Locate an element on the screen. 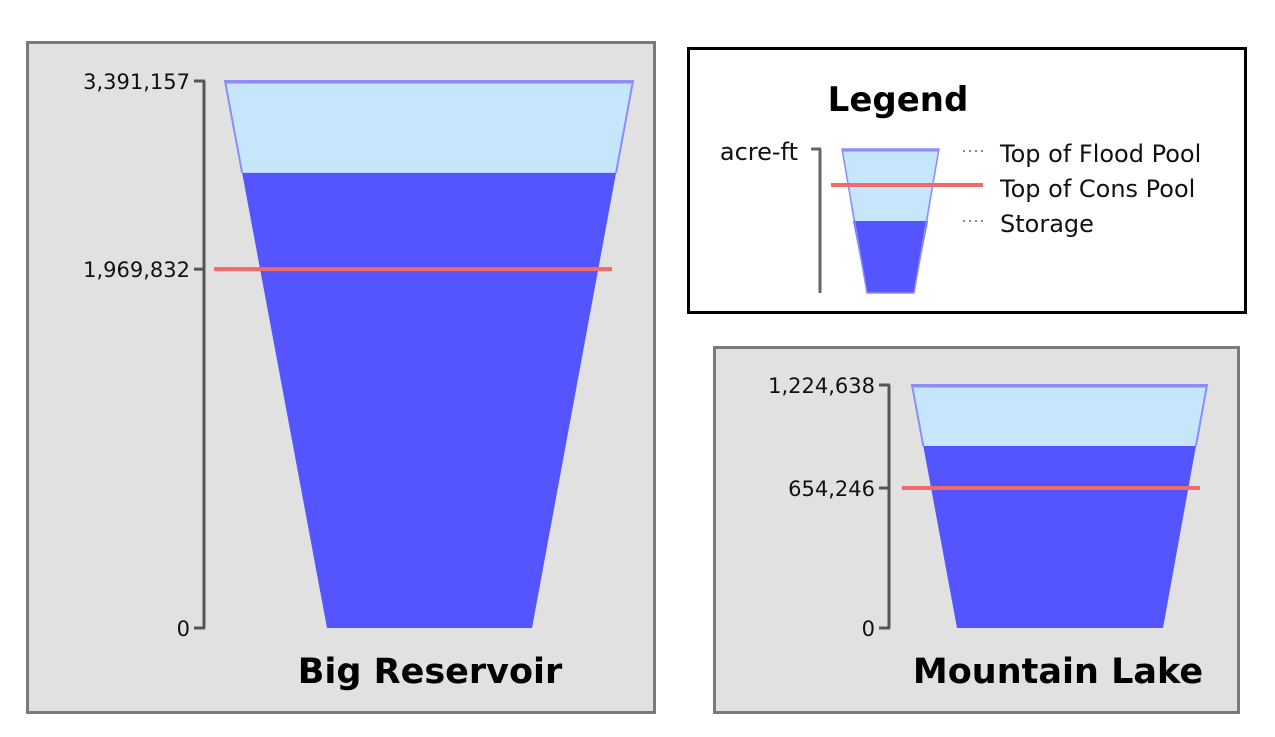  tick-label: 1,224,638 is located at coordinates (821, 386).